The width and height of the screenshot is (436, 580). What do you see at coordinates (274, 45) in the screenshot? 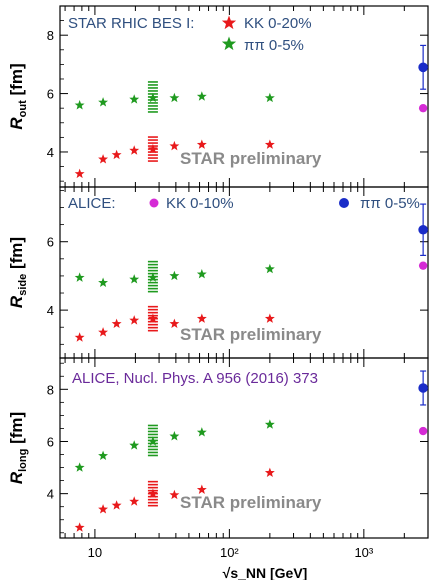
I see `legend-star-pipi-label: ππ 0-5%` at bounding box center [274, 45].